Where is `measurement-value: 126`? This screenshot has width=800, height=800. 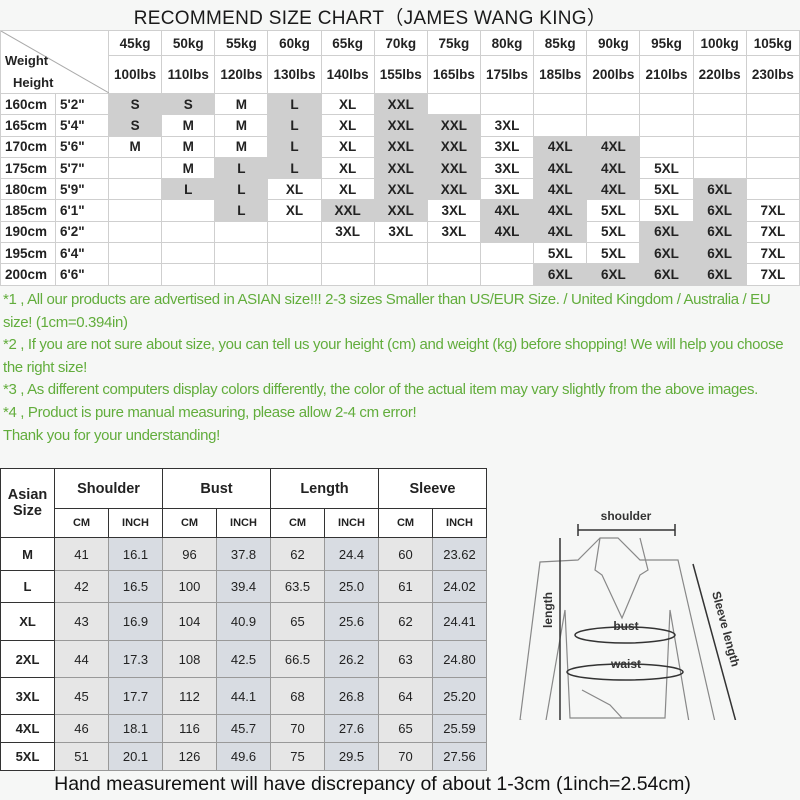 measurement-value: 126 is located at coordinates (189, 756).